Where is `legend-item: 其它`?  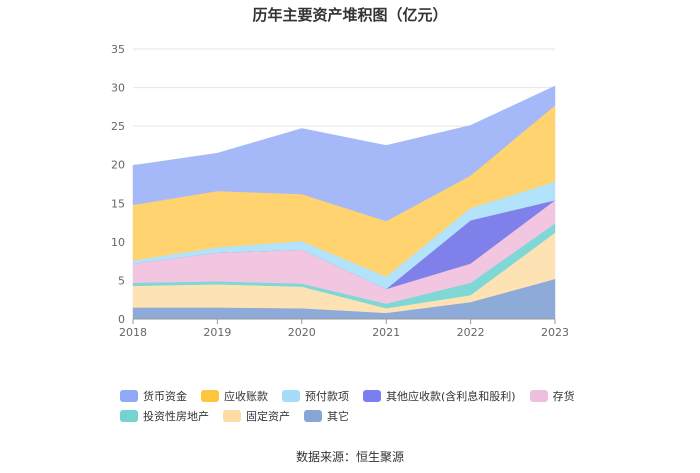 legend-item: 其它 is located at coordinates (326, 416).